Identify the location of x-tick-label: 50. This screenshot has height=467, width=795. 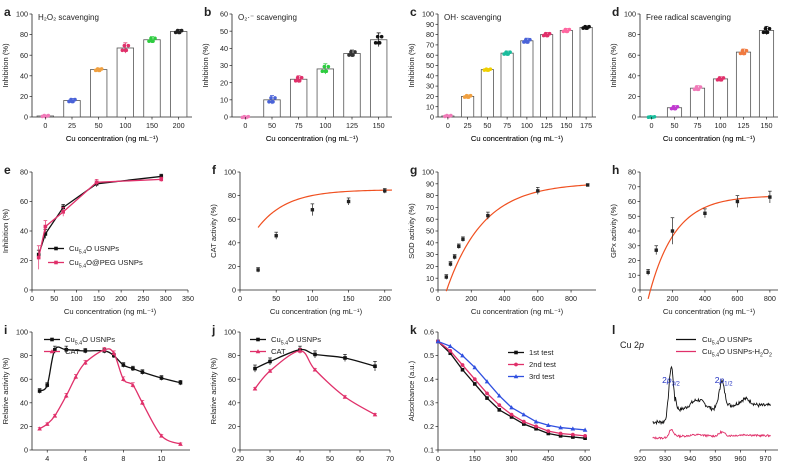
(675, 125).